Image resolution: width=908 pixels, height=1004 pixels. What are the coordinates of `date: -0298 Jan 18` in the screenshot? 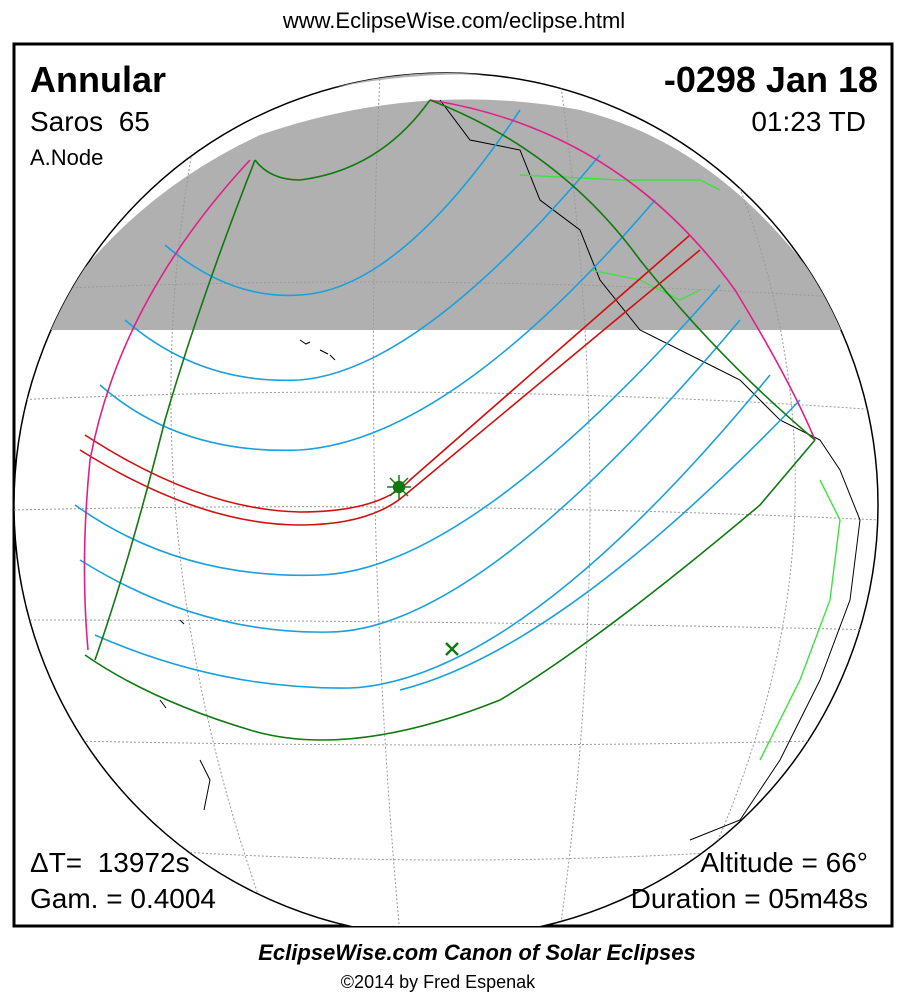 It's located at (771, 79).